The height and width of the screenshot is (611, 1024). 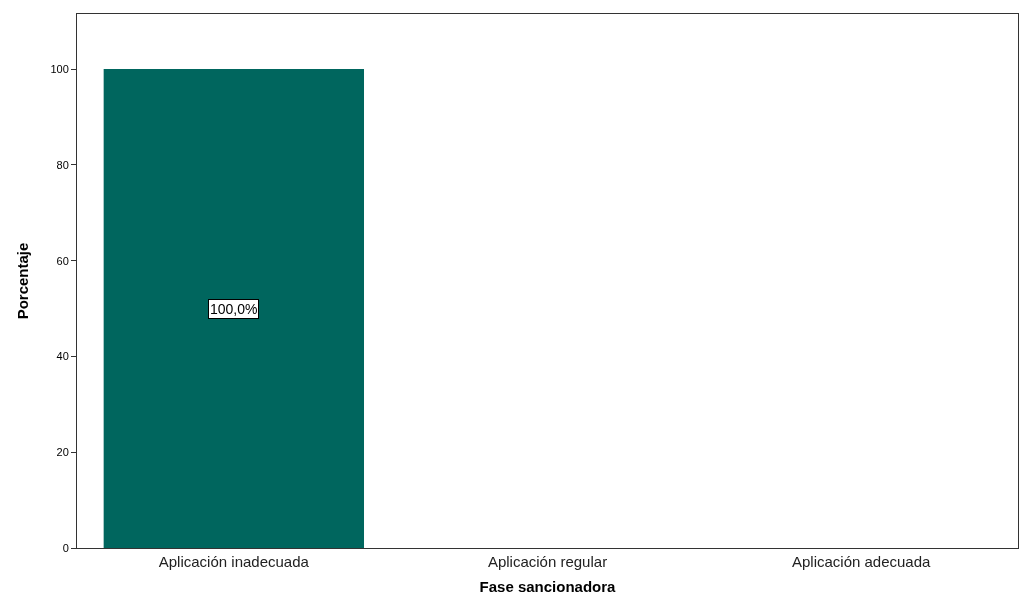 What do you see at coordinates (547, 561) in the screenshot?
I see `x-tick-label: Aplicación regular` at bounding box center [547, 561].